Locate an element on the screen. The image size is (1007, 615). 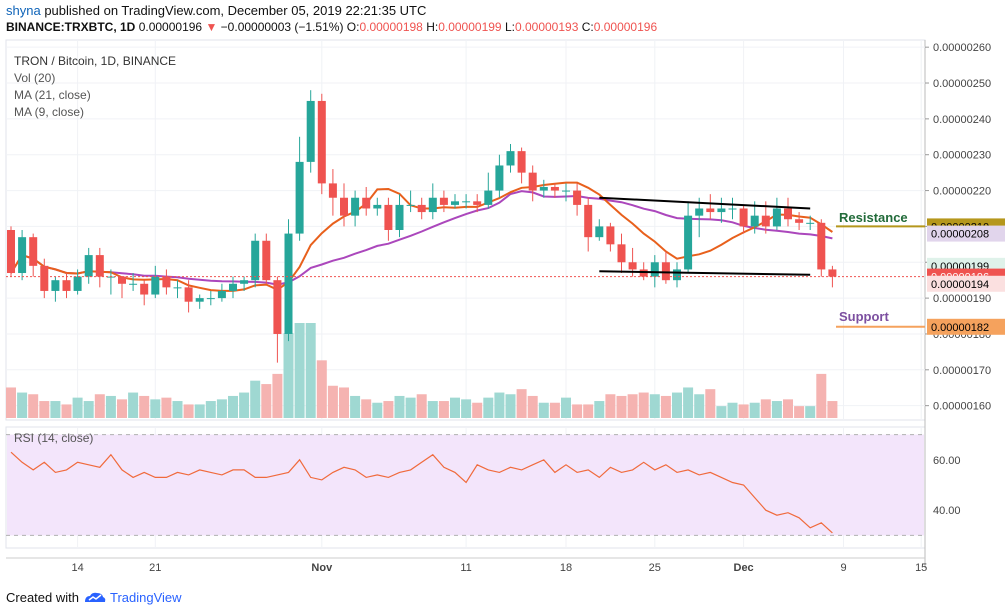
author-name: shyna is located at coordinates (23, 10).